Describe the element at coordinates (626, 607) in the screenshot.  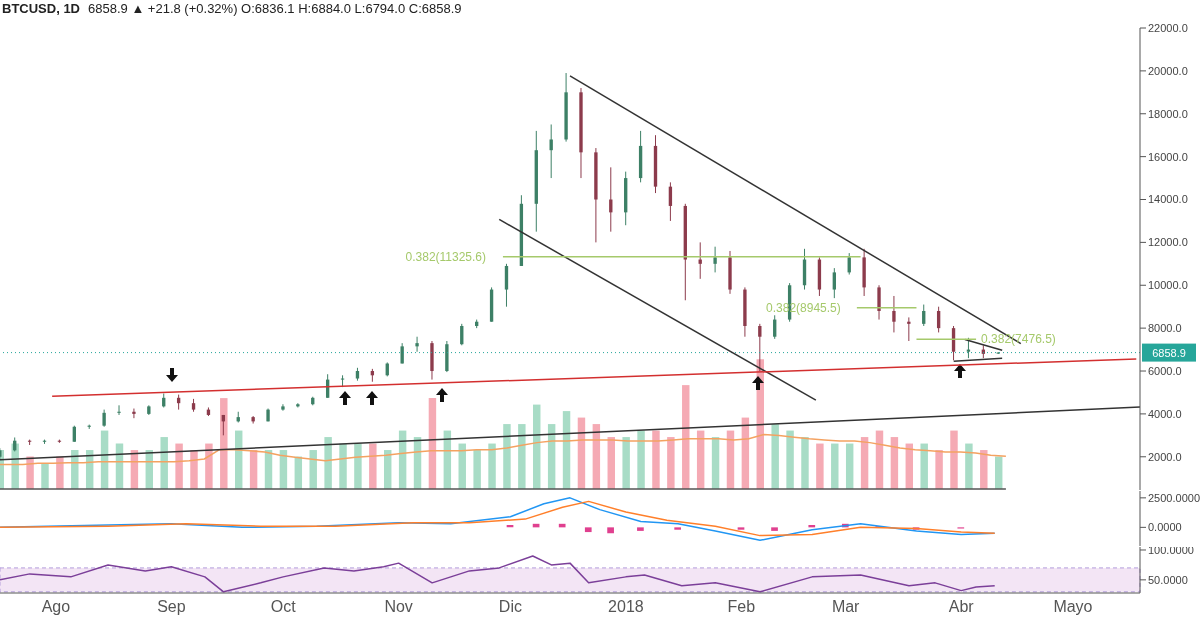
I see `x-tick-label: 2018` at that location.